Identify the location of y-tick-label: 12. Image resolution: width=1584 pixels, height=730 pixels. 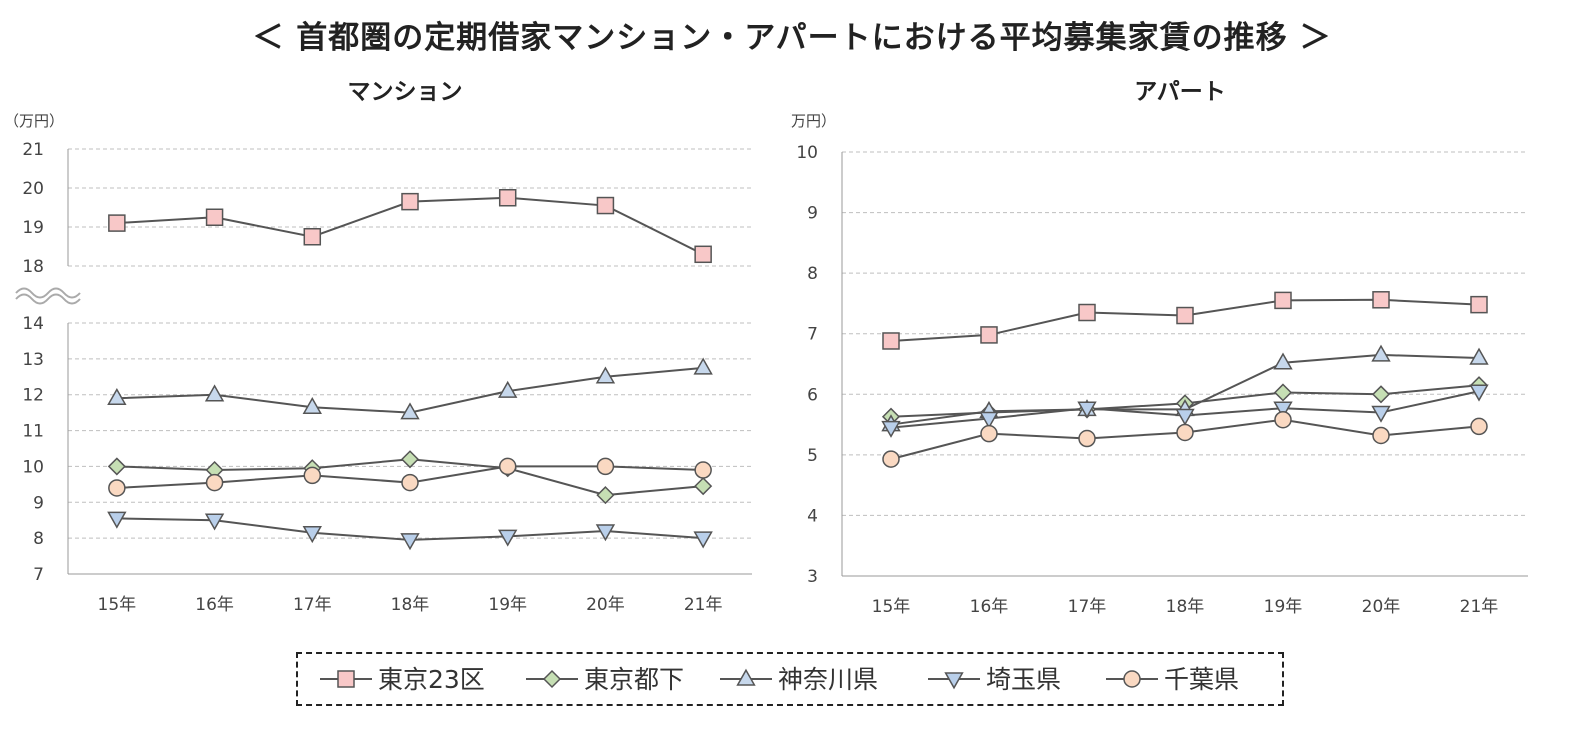
(33, 396).